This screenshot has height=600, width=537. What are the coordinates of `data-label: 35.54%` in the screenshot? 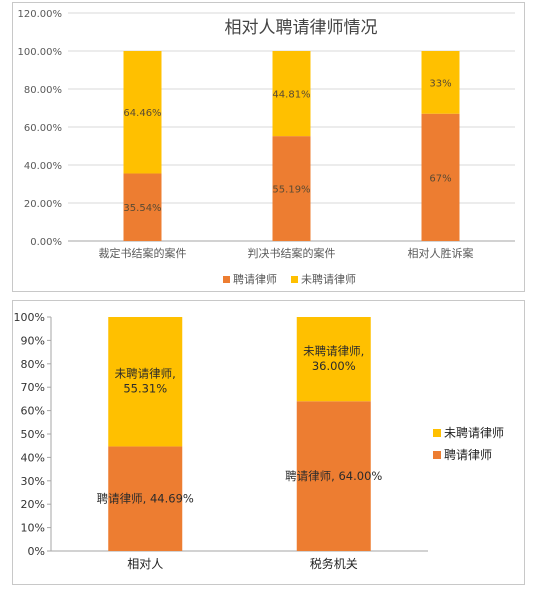 It's located at (142, 208).